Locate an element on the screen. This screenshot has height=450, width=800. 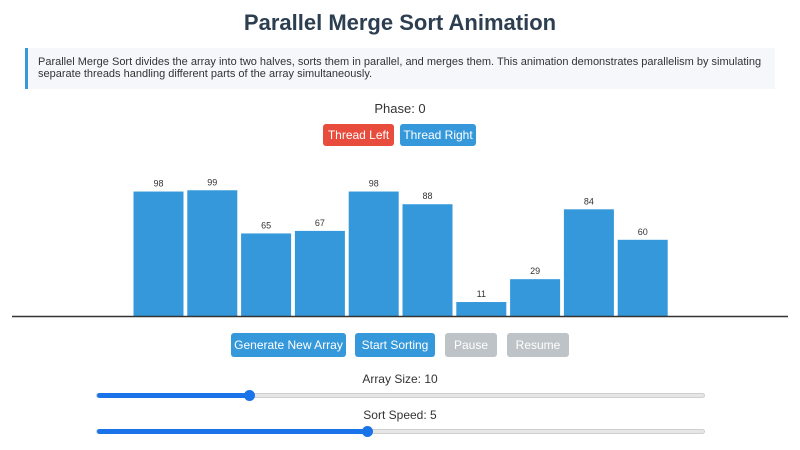
thread-right-badge: Thread Right is located at coordinates (438, 135).